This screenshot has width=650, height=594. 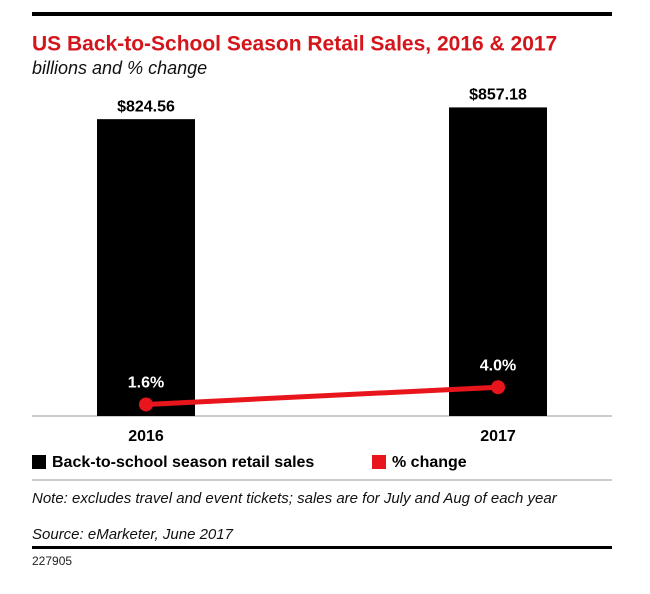 I want to click on x-tick-label: 2016, so click(x=146, y=436).